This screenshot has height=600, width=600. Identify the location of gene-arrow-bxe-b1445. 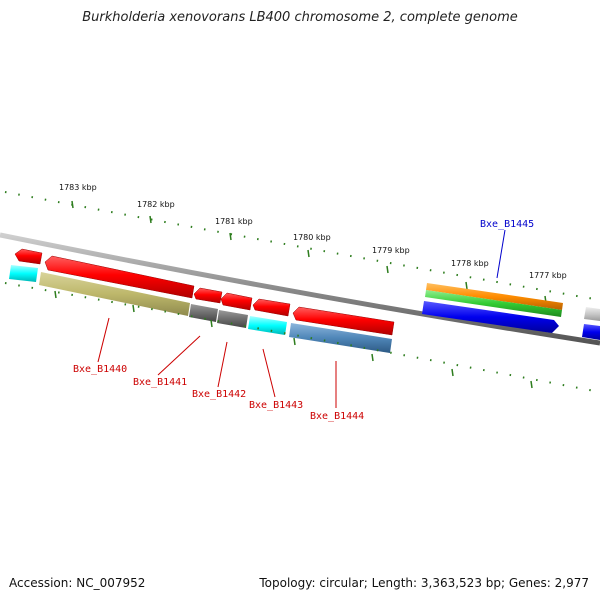
(490, 317).